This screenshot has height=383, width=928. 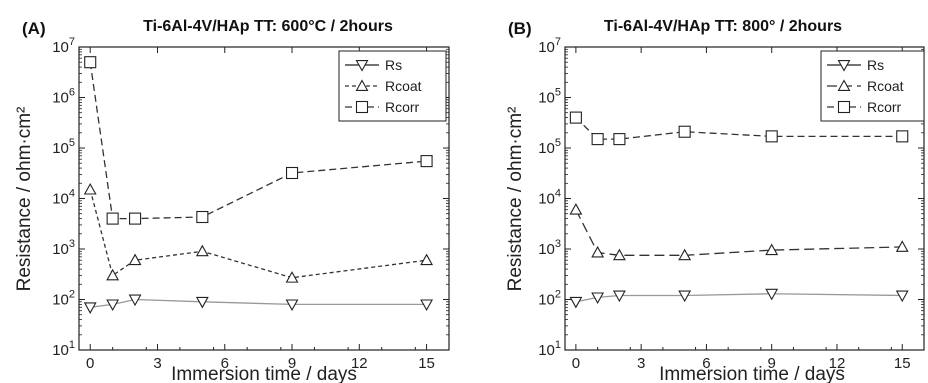 I want to click on chart-title: Ti-6Al-4V/HAp TT: 800° / 2hours, so click(x=723, y=26).